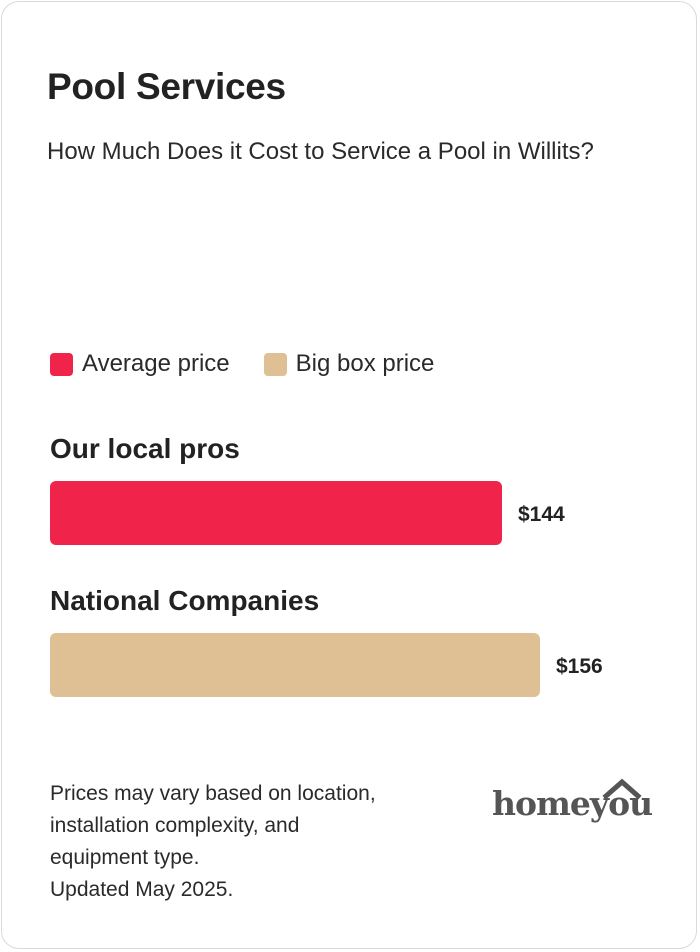  I want to click on bar-local-pros, so click(276, 513).